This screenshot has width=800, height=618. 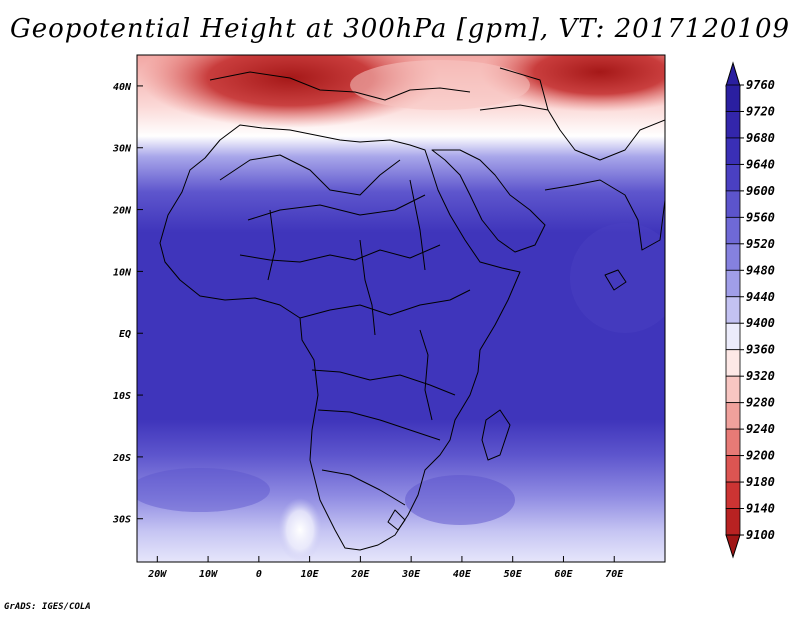 What do you see at coordinates (760, 535) in the screenshot?
I see `colorbar-label: 9100` at bounding box center [760, 535].